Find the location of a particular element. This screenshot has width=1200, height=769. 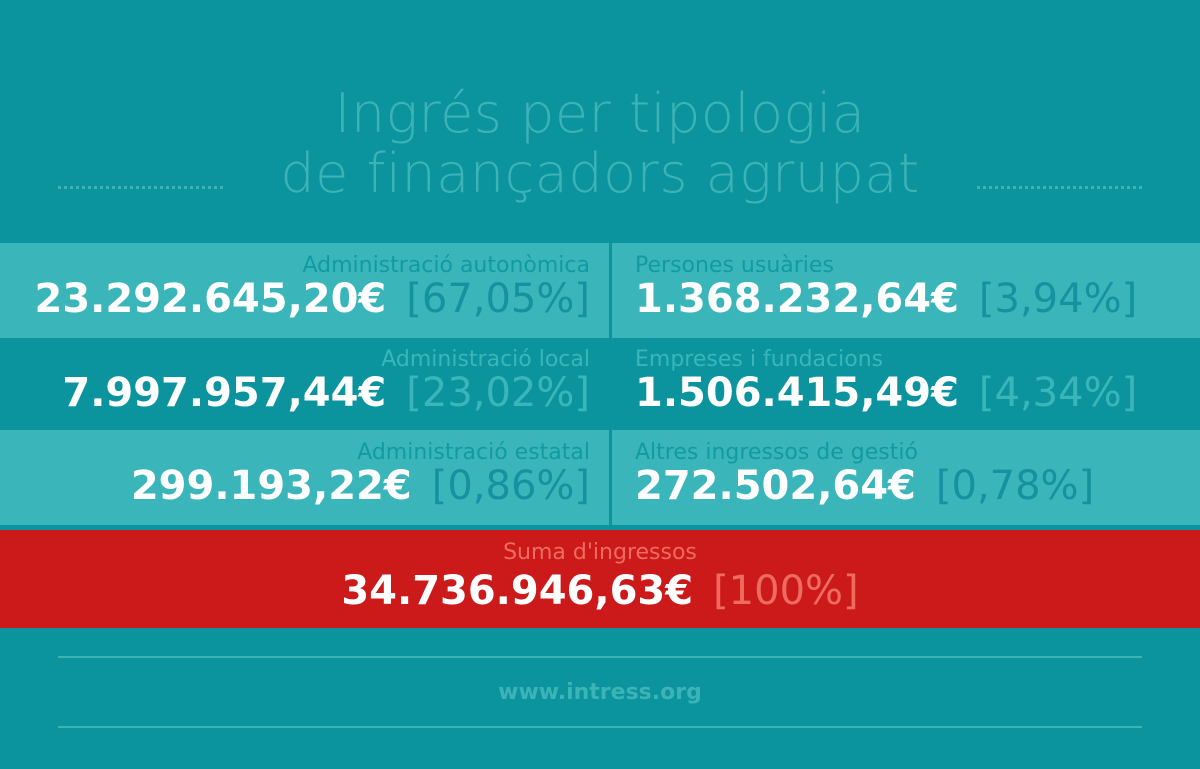

cell-label: Administració autonòmica is located at coordinates (446, 265).